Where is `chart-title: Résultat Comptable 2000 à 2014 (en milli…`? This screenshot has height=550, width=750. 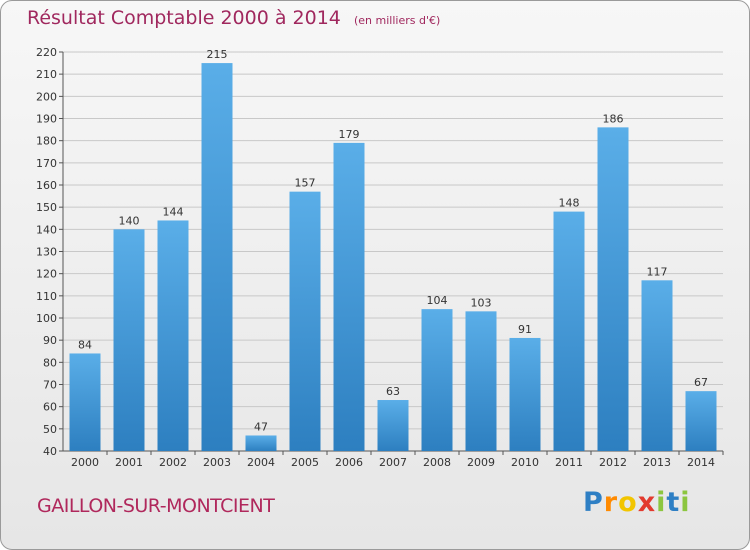
chart-title: Résultat Comptable 2000 à 2014 (en milli… is located at coordinates (233, 18).